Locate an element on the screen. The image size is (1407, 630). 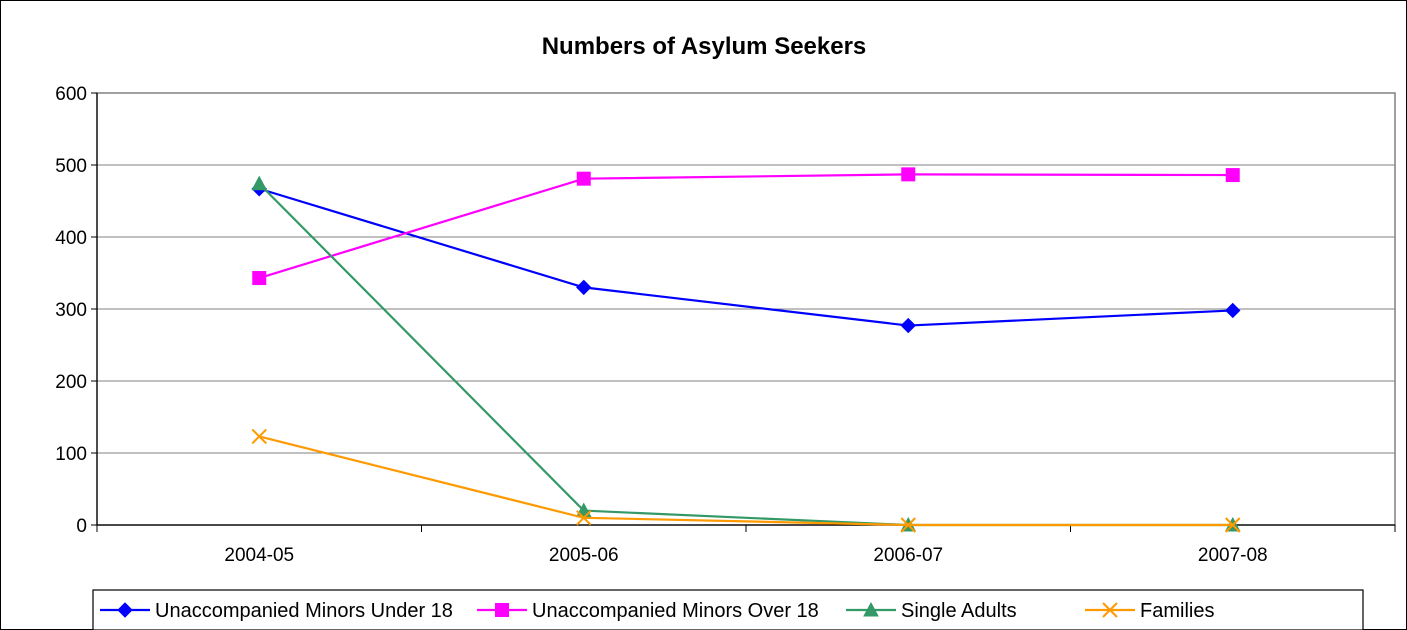
legend-label: Unaccompanied Minors Over 18 is located at coordinates (675, 611).